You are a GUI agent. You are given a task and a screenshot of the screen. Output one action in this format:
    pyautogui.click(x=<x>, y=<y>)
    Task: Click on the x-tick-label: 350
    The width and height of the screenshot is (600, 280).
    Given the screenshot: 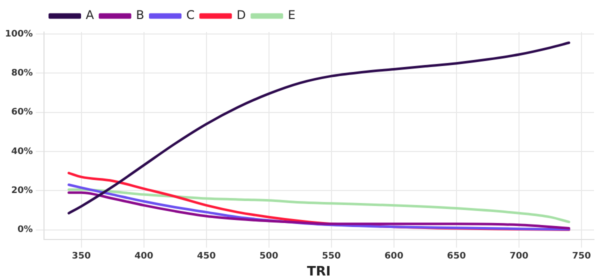 What is the action you would take?
    pyautogui.click(x=81, y=256)
    